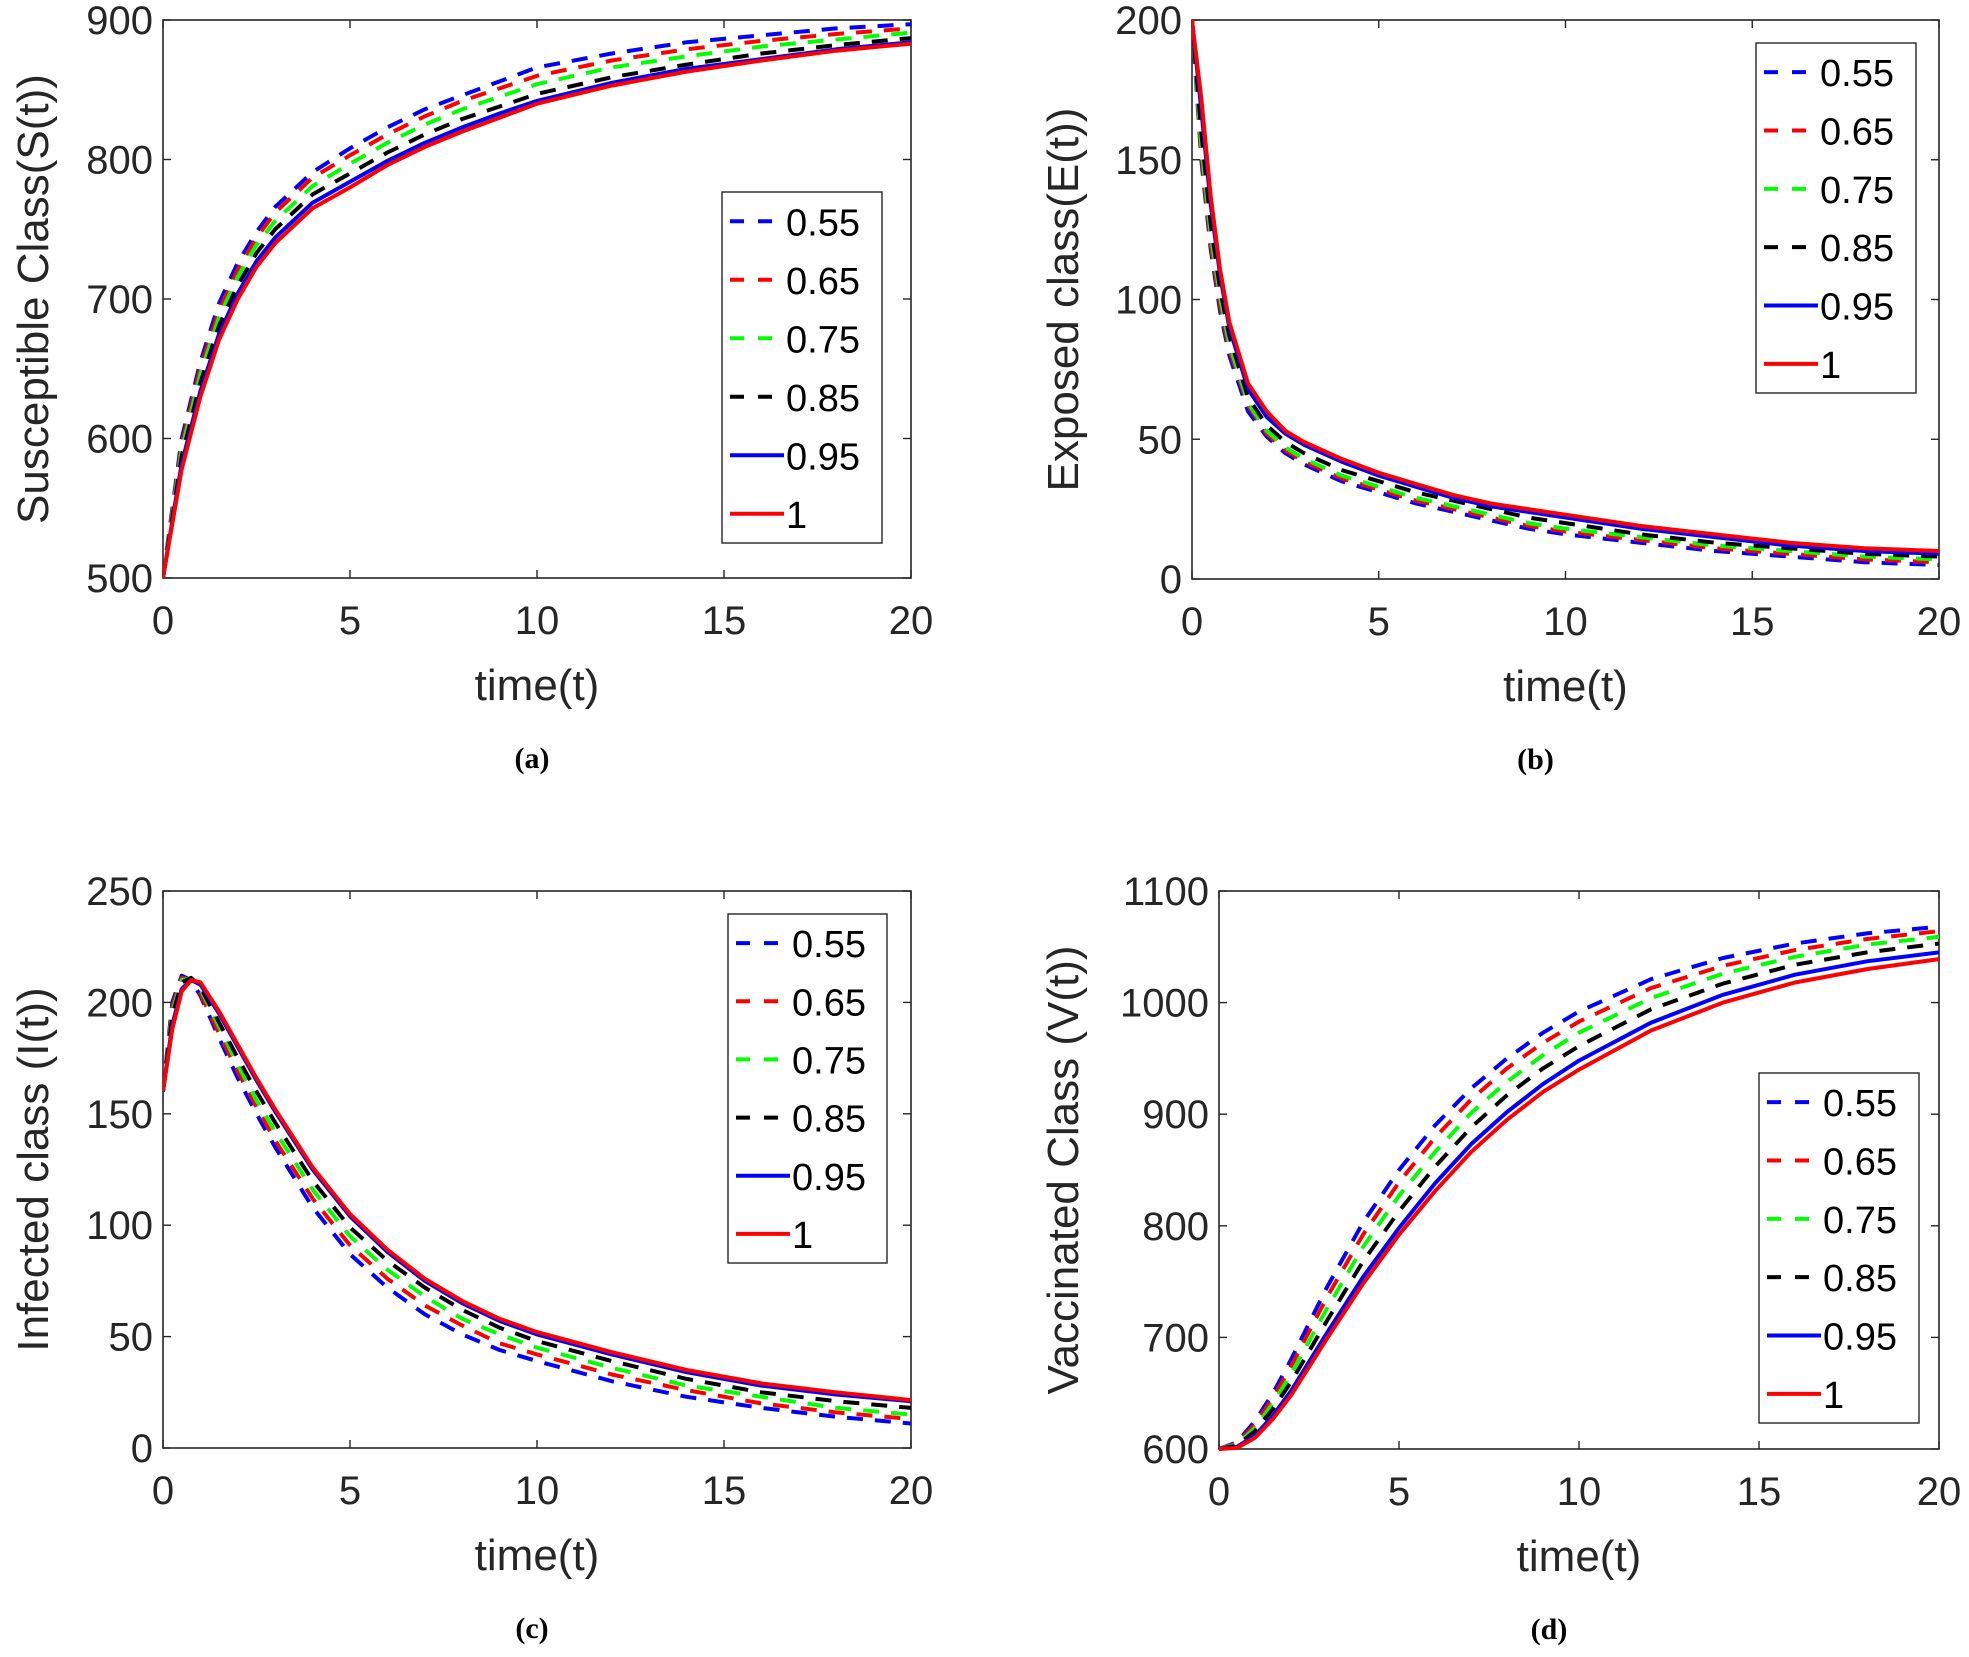  What do you see at coordinates (119, 579) in the screenshot?
I see `y-tick-label: 500` at bounding box center [119, 579].